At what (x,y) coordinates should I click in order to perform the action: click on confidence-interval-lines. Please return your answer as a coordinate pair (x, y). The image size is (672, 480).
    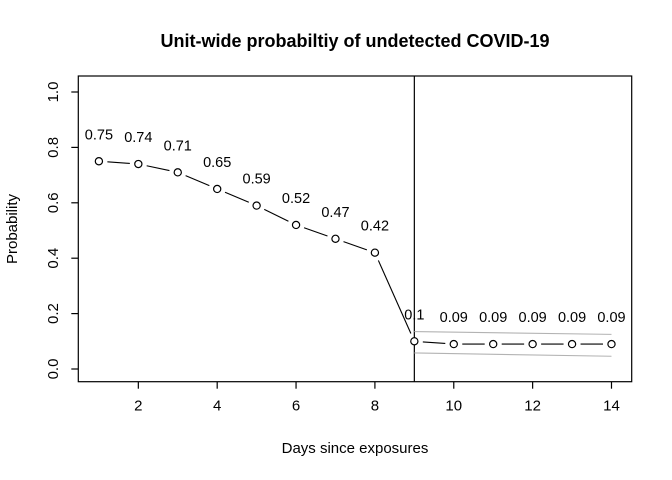
    Looking at the image, I should click on (513, 344).